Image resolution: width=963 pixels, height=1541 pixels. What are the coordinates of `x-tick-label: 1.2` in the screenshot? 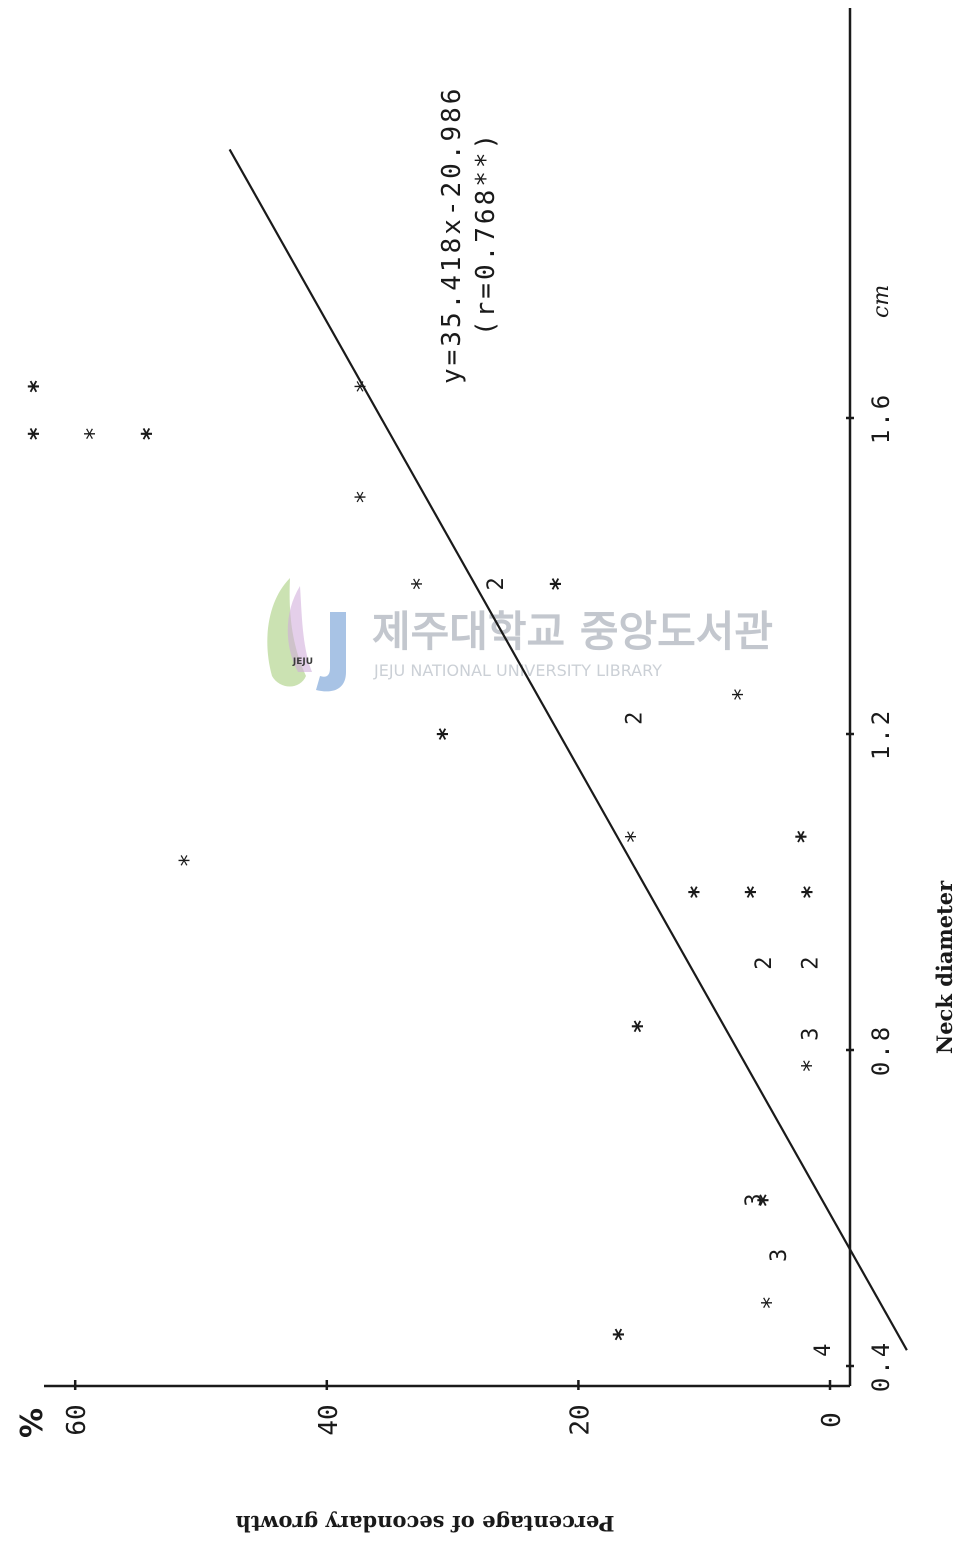 It's located at (881, 734).